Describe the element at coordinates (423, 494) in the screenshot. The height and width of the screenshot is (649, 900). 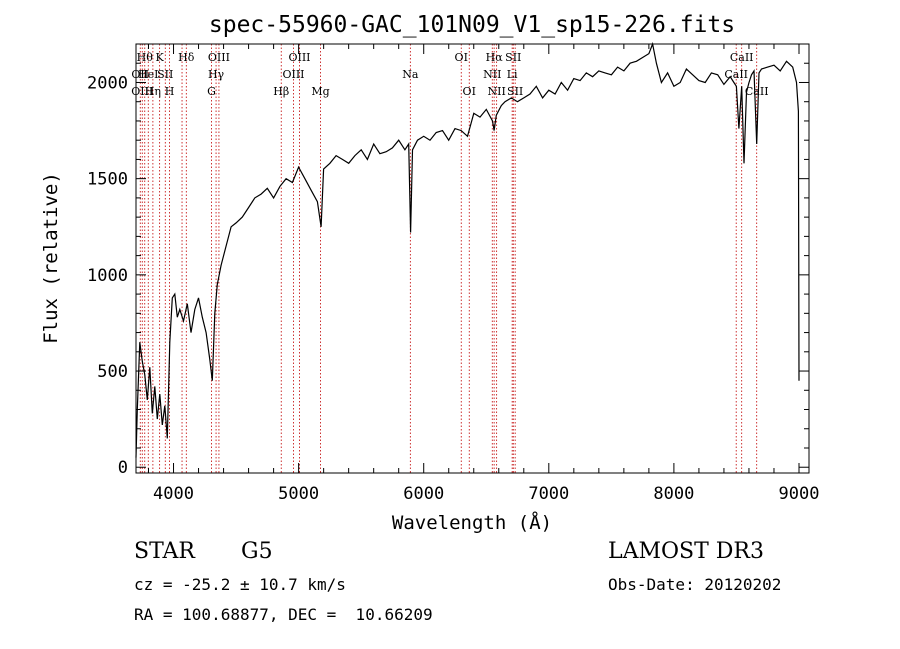
I see `x-tick-label: 6000` at that location.